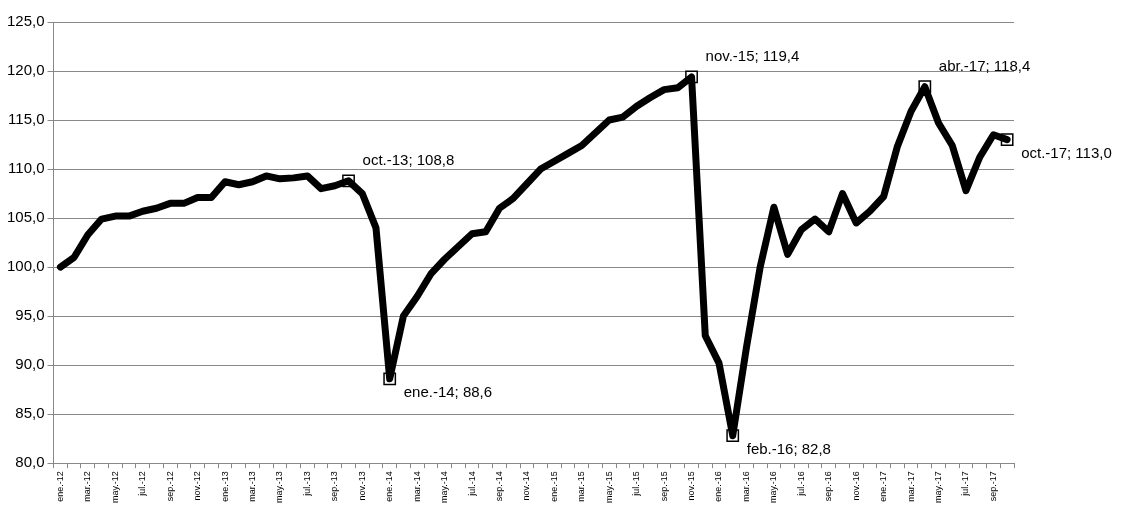 This screenshot has height=508, width=1134. What do you see at coordinates (25, 217) in the screenshot?
I see `y-tick-label: 105,0` at bounding box center [25, 217].